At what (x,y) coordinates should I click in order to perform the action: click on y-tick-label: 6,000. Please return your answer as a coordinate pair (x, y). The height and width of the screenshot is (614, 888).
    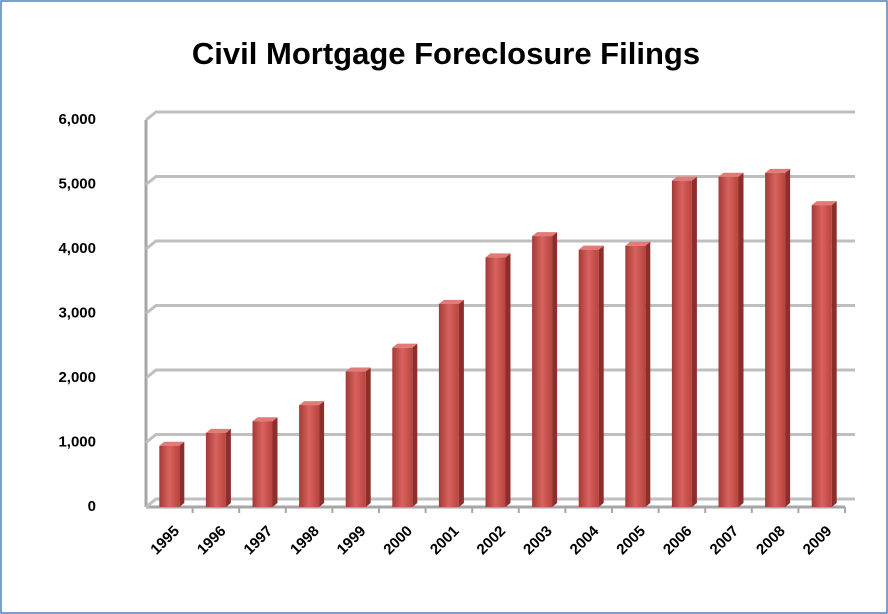
    Looking at the image, I should click on (77, 119).